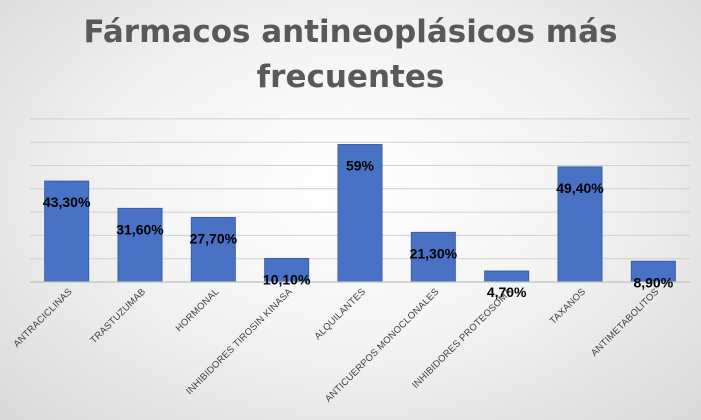 The width and height of the screenshot is (701, 420). I want to click on data-label: 10,10%, so click(287, 279).